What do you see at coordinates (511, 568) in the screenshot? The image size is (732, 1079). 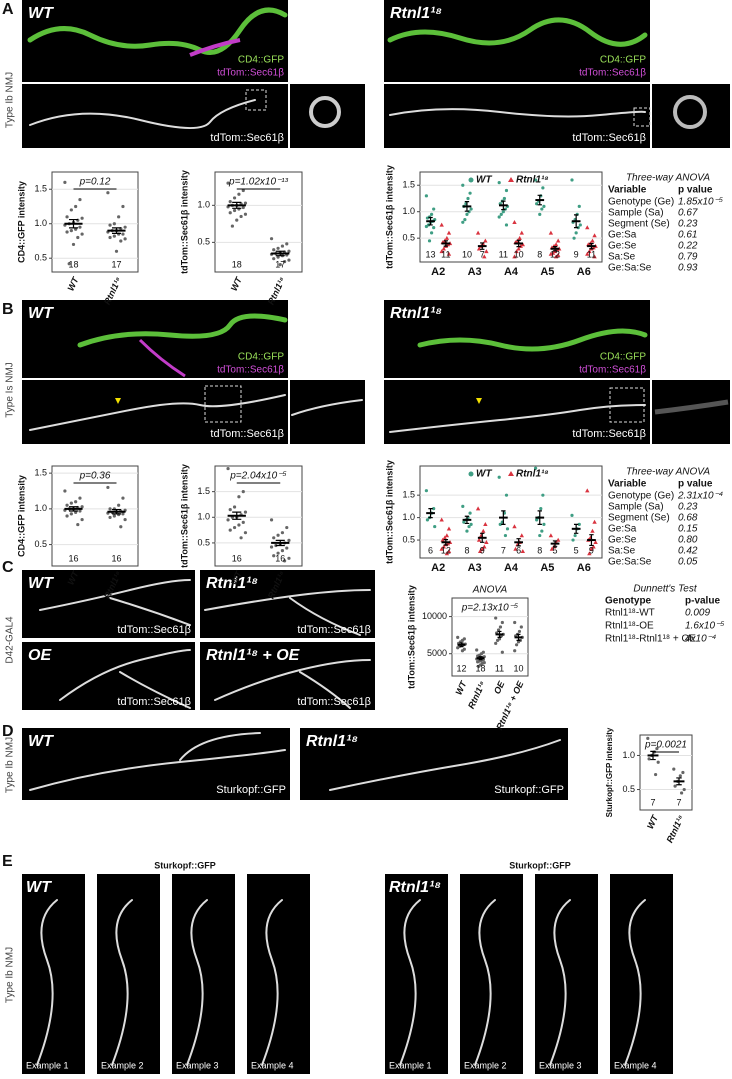 I see `x-tick-label: A4` at bounding box center [511, 568].